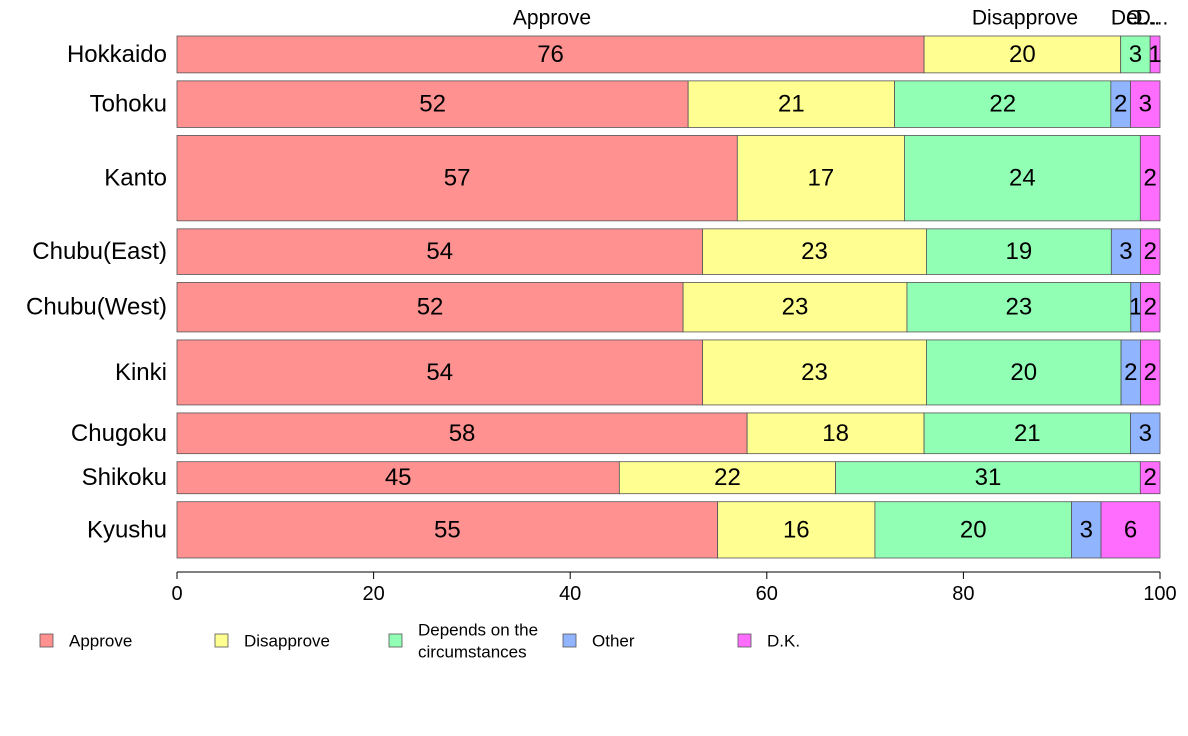 The width and height of the screenshot is (1188, 736). Describe the element at coordinates (124, 477) in the screenshot. I see `row-label: Shikoku` at that location.